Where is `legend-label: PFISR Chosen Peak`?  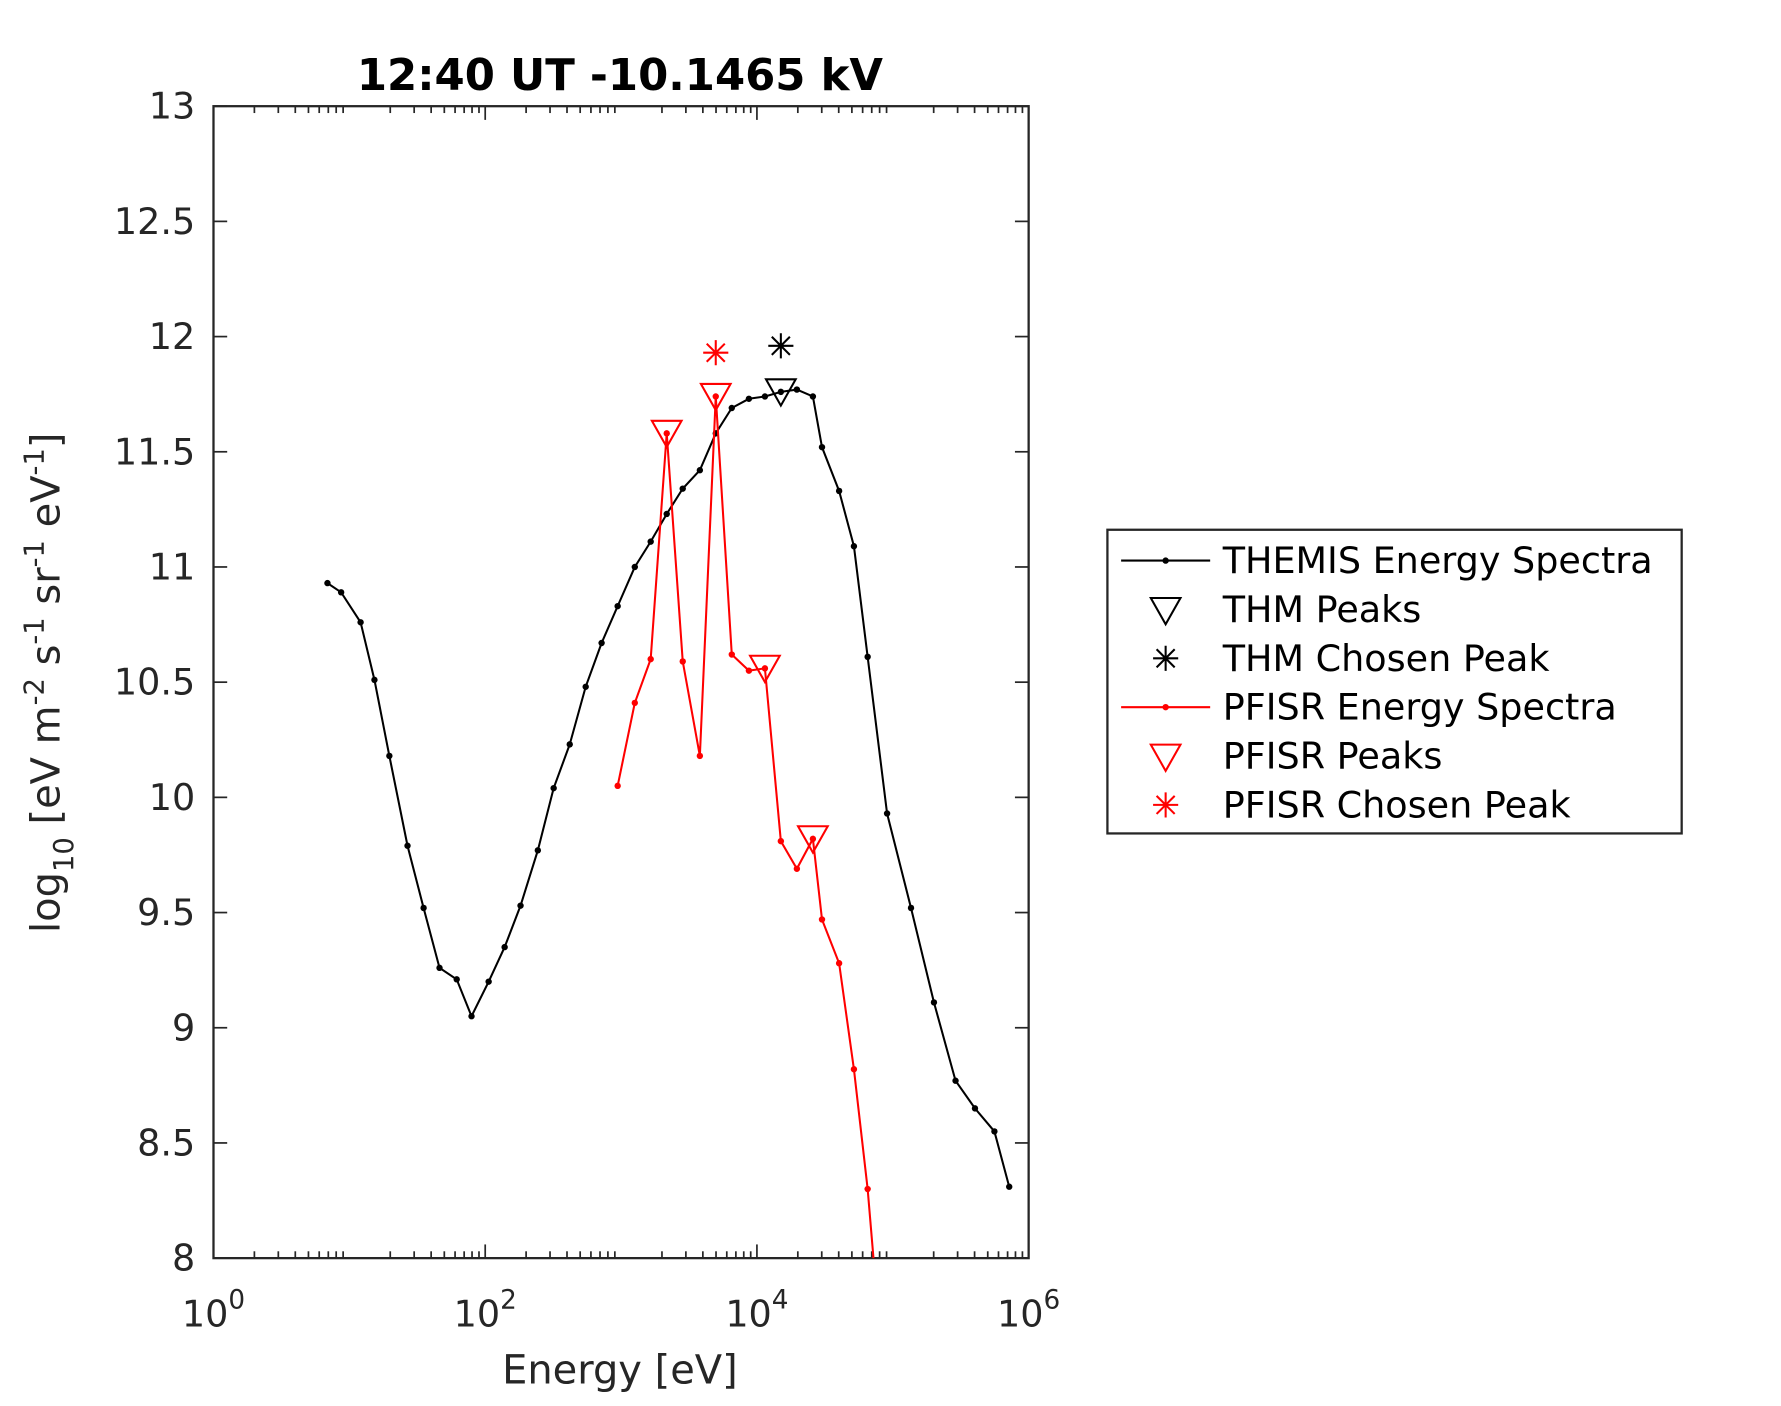 legend-label: PFISR Chosen Peak is located at coordinates (1397, 804).